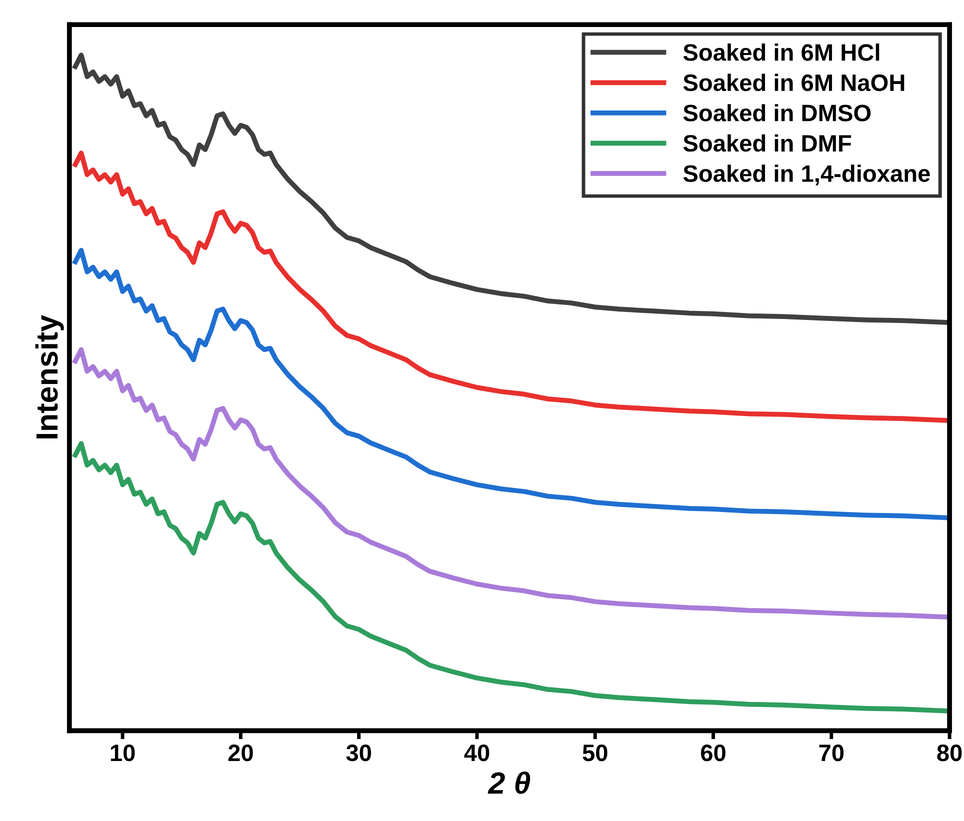  What do you see at coordinates (509, 782) in the screenshot?
I see `x-axis-title: 2 θ` at bounding box center [509, 782].